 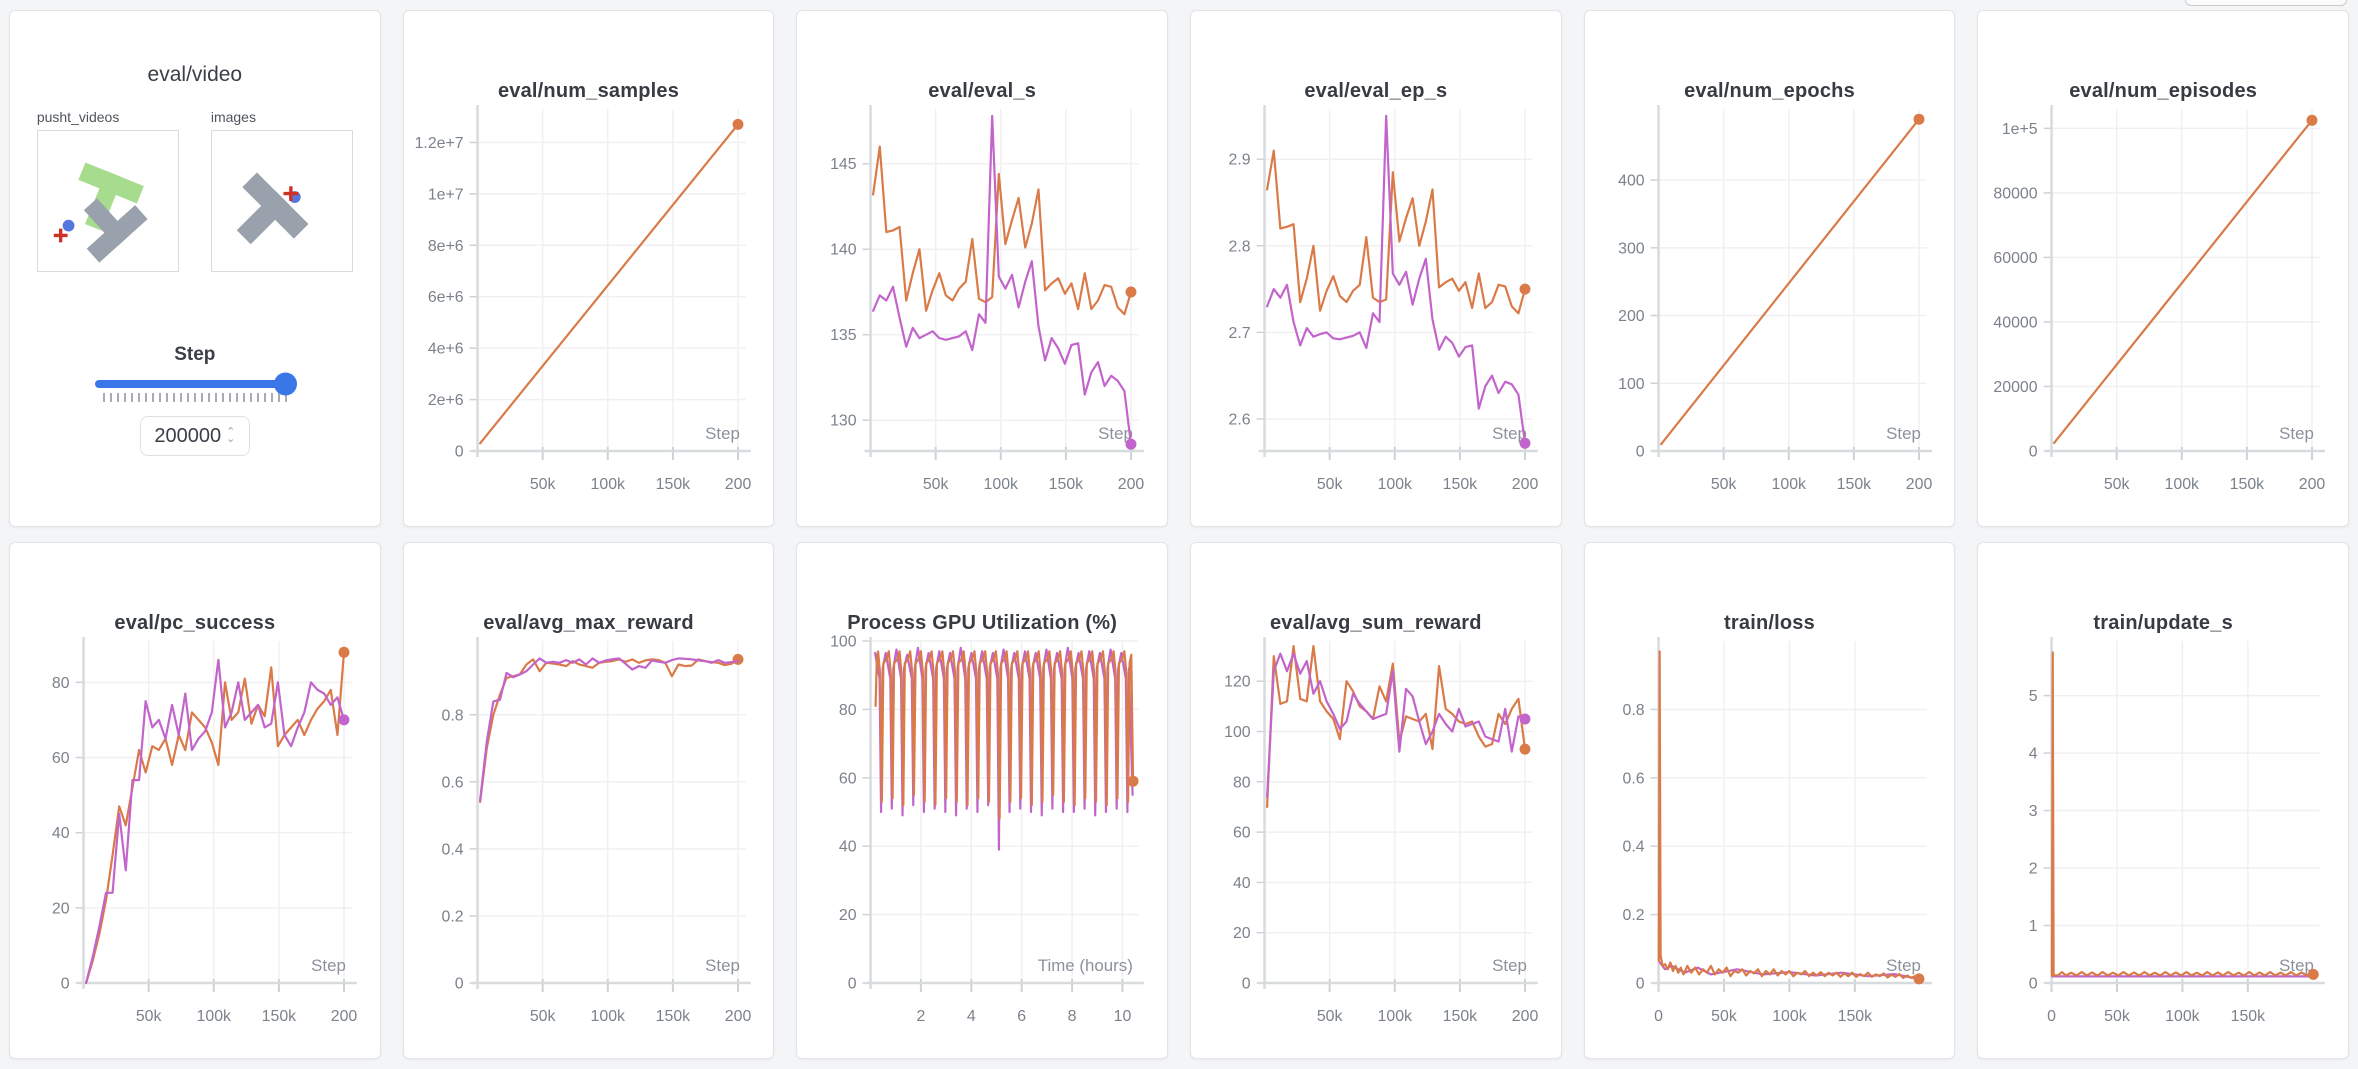 What do you see at coordinates (1240, 419) in the screenshot?
I see `svg-text: 2.6` at bounding box center [1240, 419].